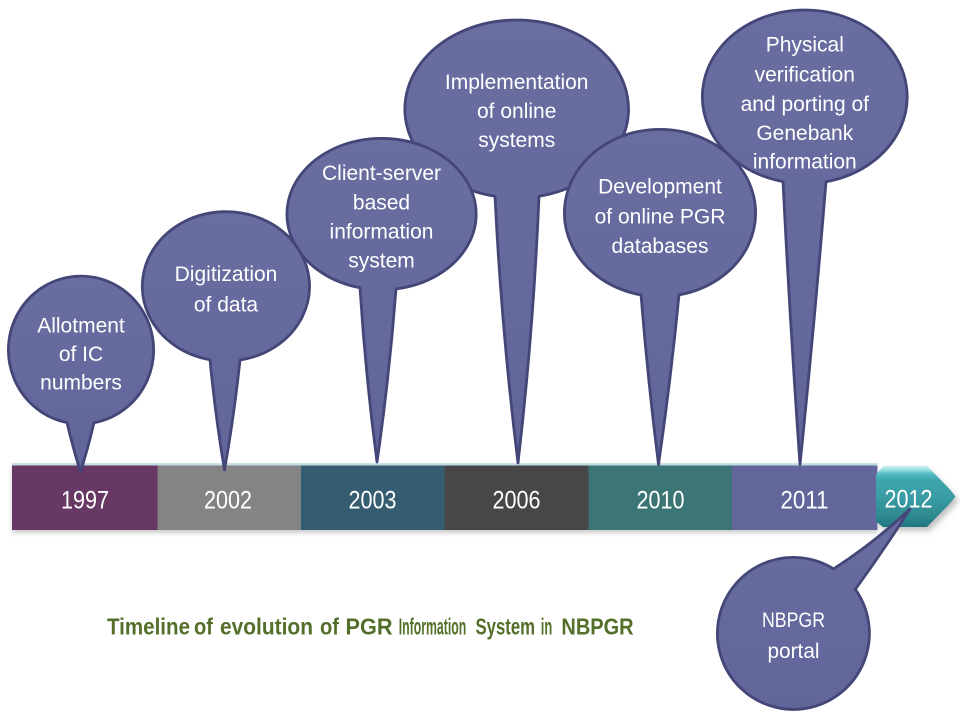 This screenshot has width=960, height=720. Describe the element at coordinates (381, 173) in the screenshot. I see `svg-text: Client-server` at that location.